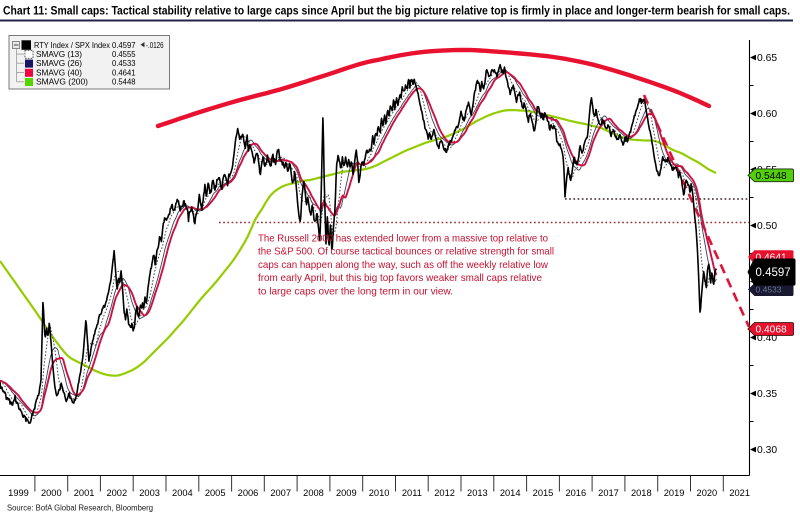 The height and width of the screenshot is (520, 800). I want to click on svg-text: 2013, so click(477, 493).